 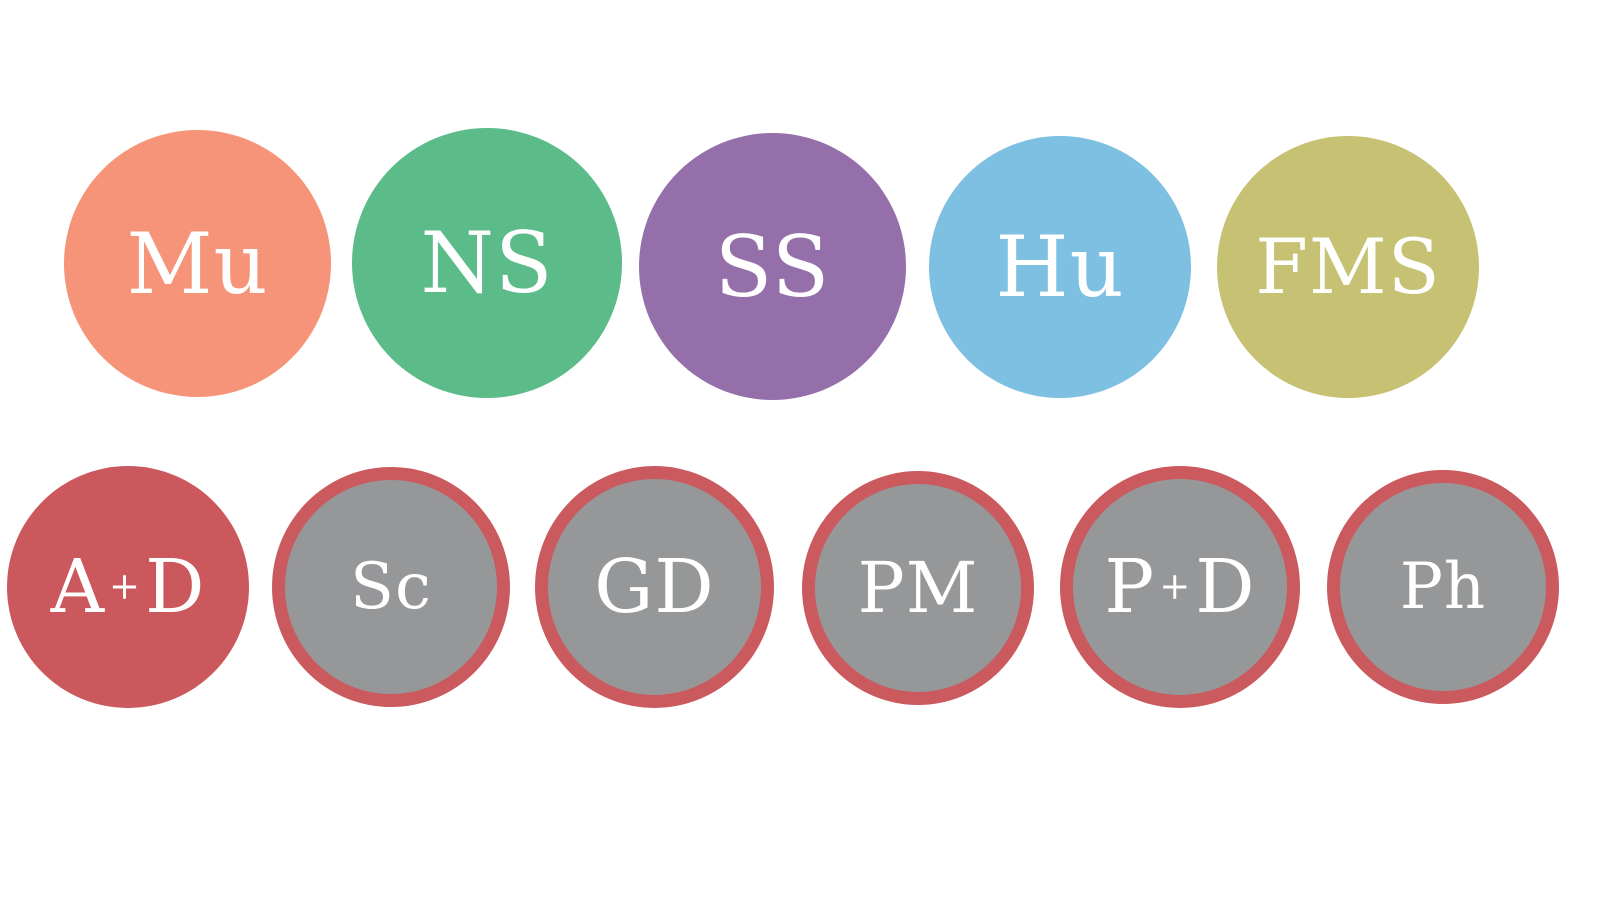 I want to click on disc-ns: NS, so click(x=487, y=263).